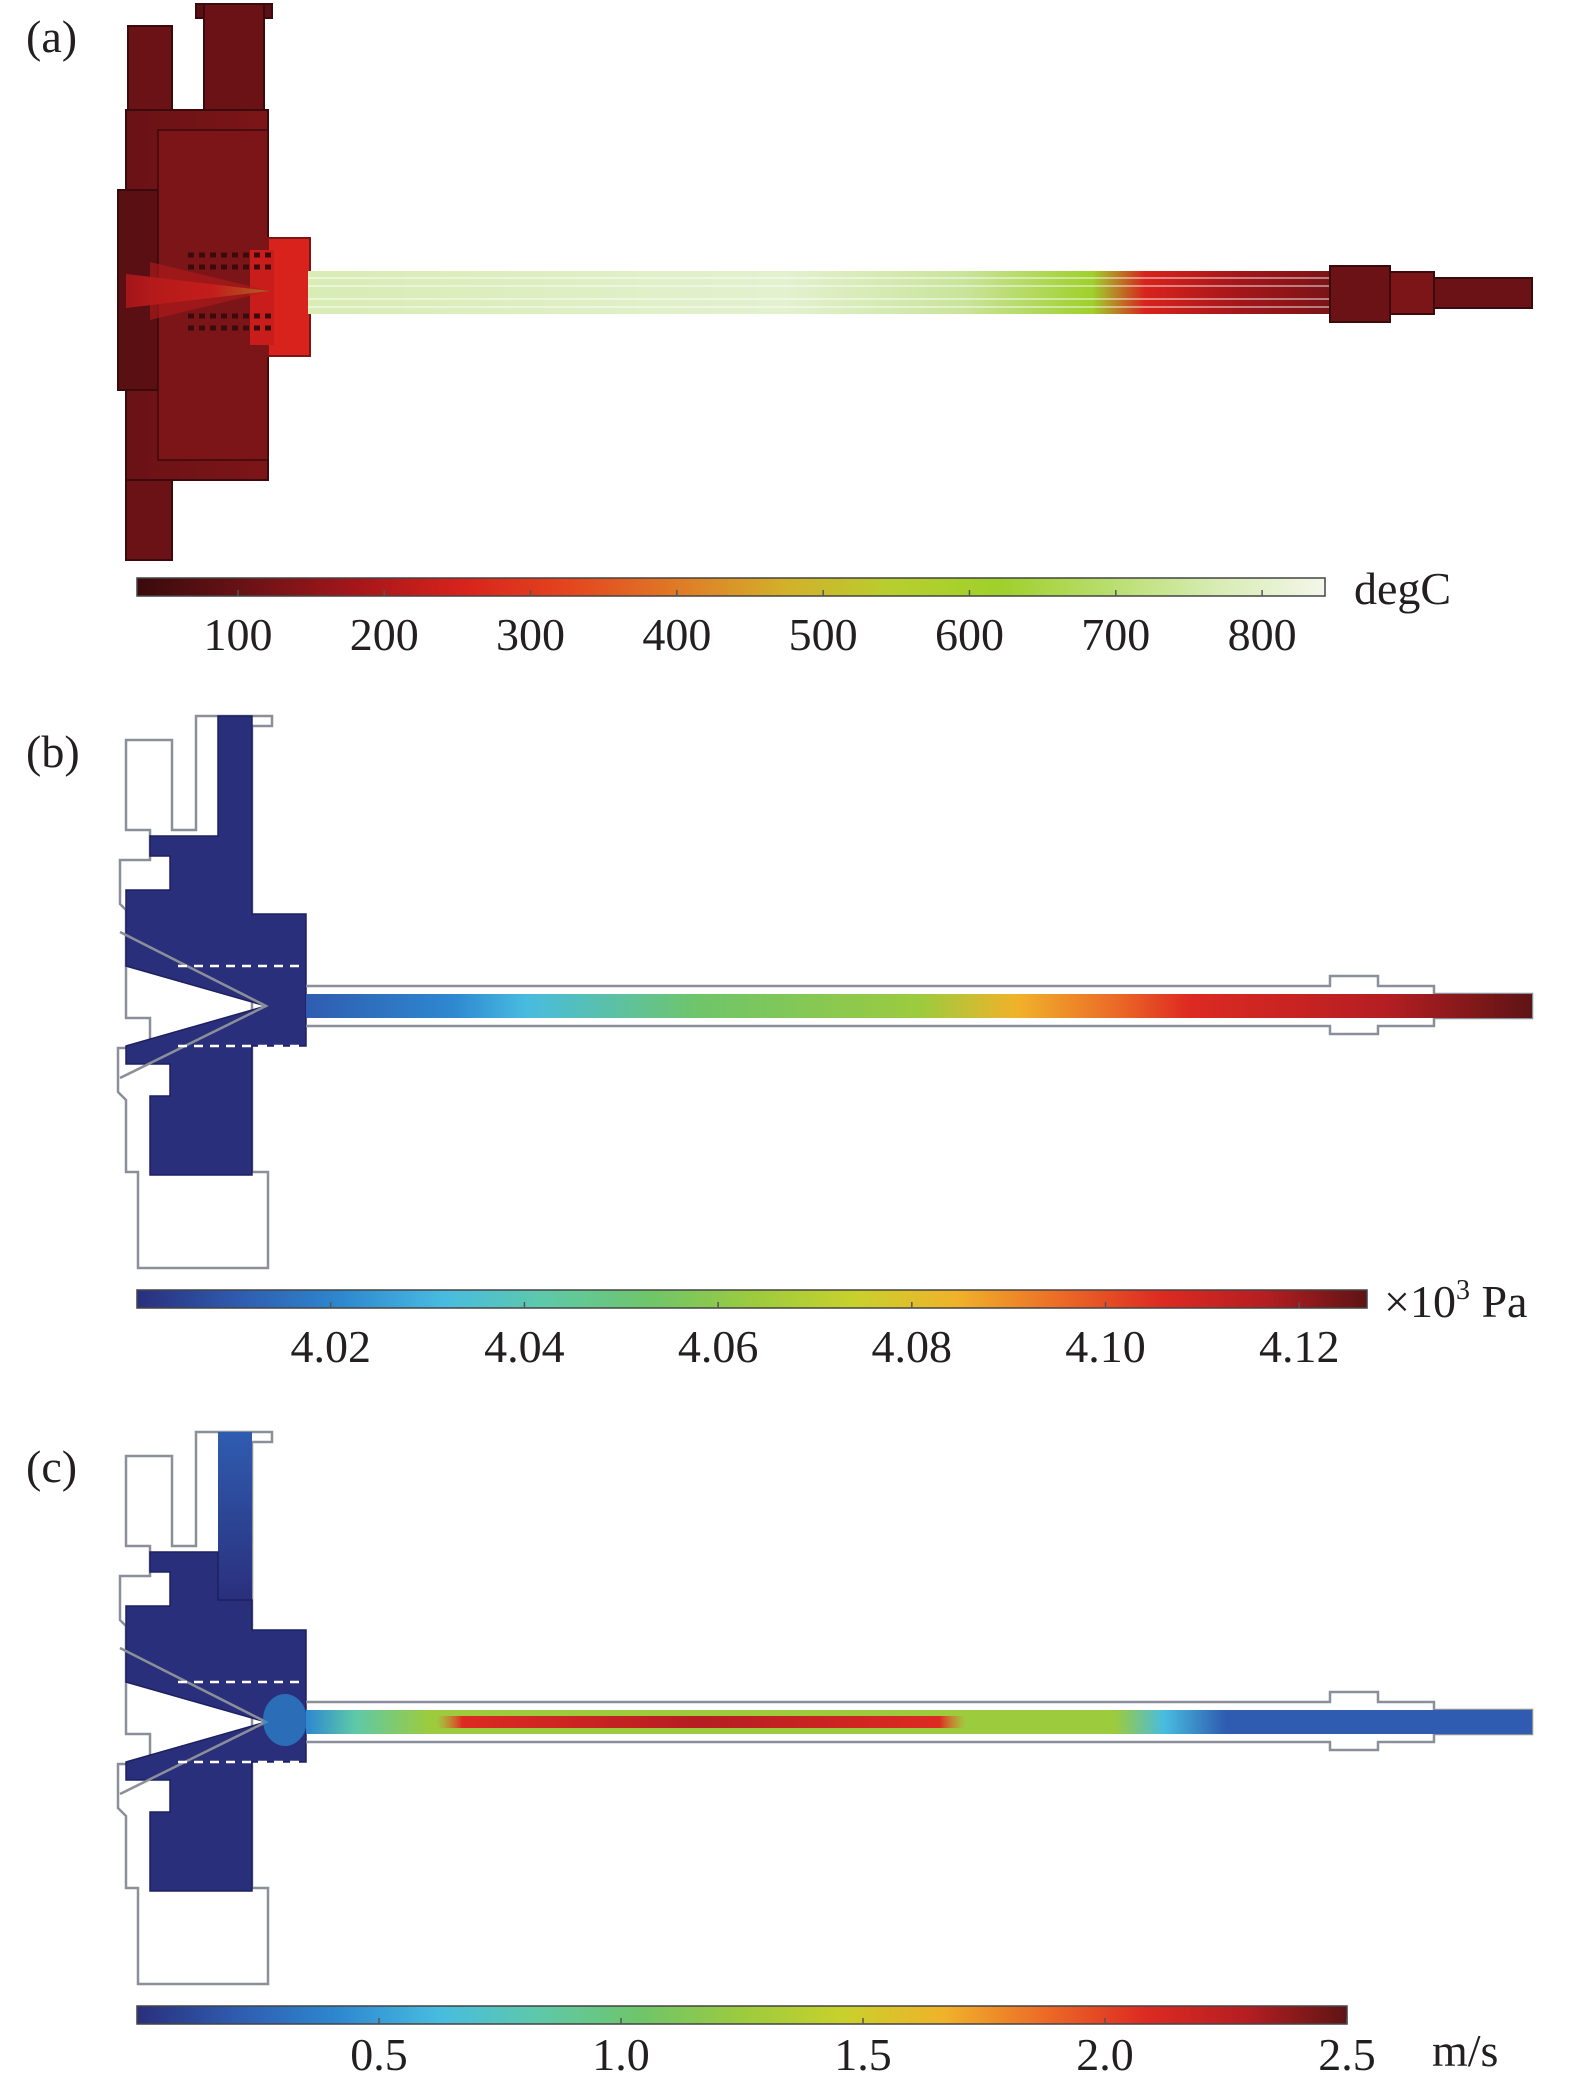 This screenshot has height=2076, width=1575. What do you see at coordinates (752, 1299) in the screenshot?
I see `colorbar-pressure` at bounding box center [752, 1299].